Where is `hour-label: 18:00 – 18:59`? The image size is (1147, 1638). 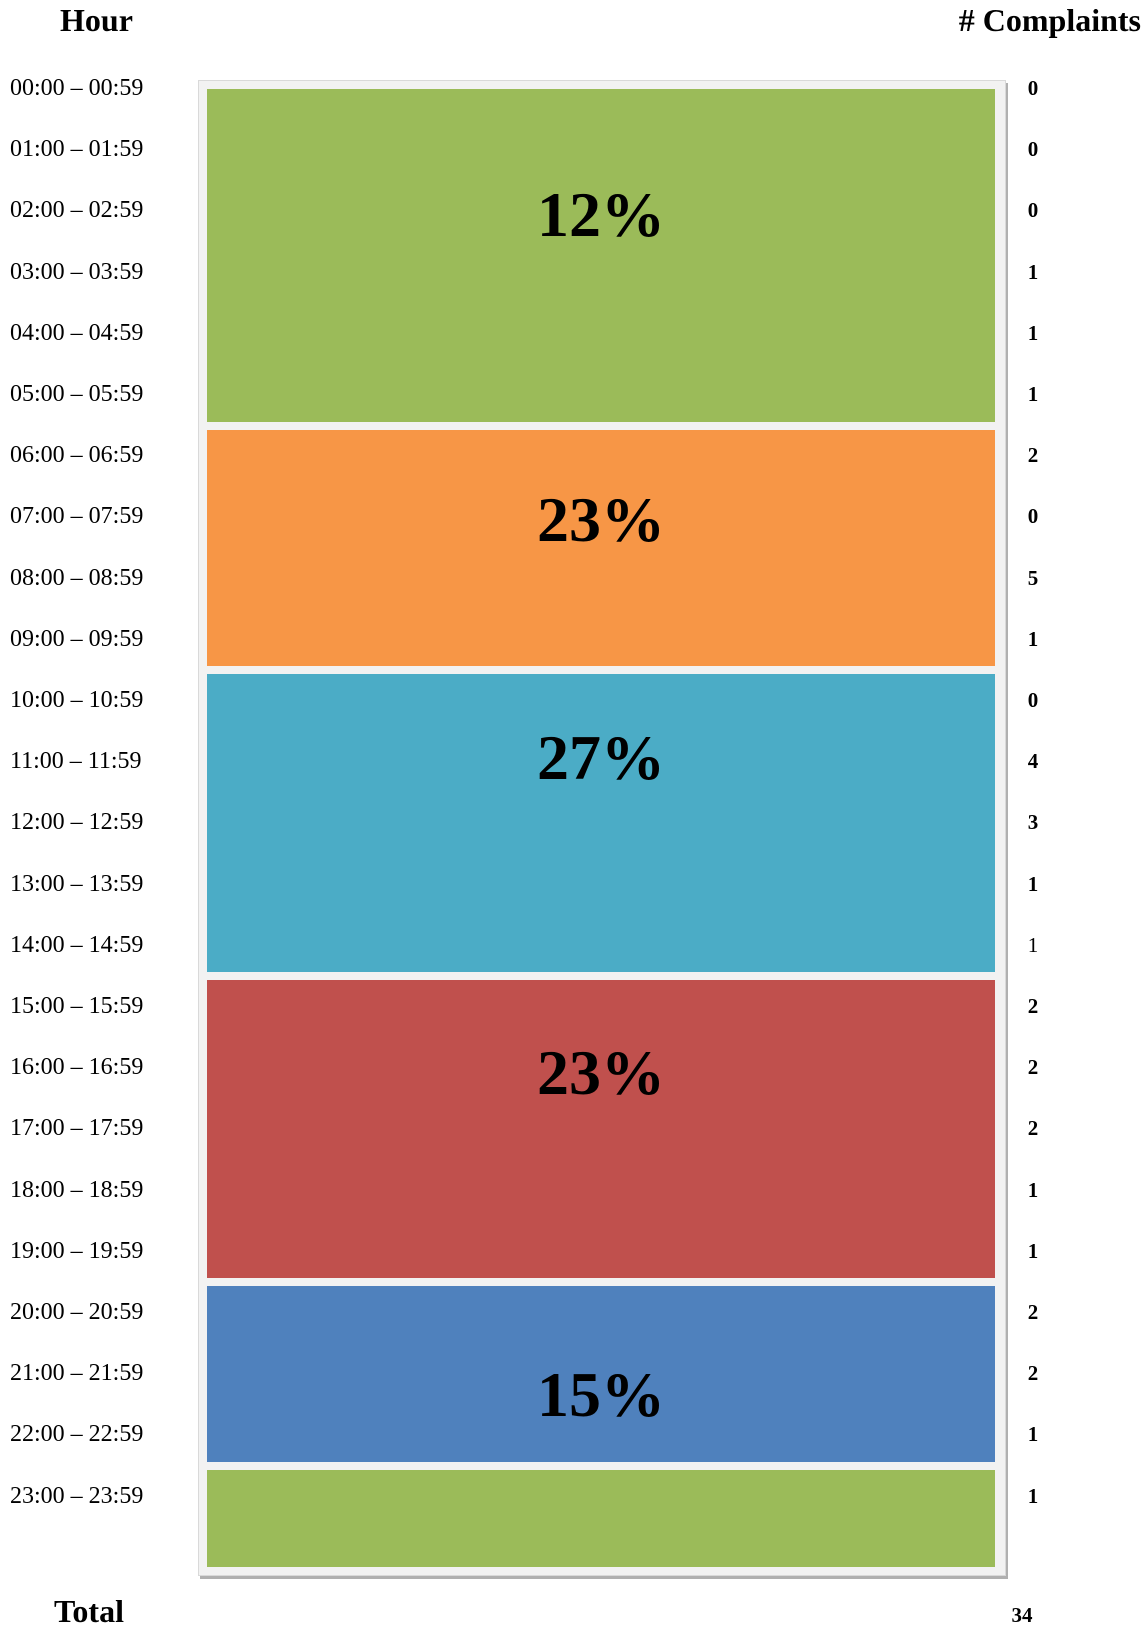 hour-label: 18:00 – 18:59 is located at coordinates (77, 1189).